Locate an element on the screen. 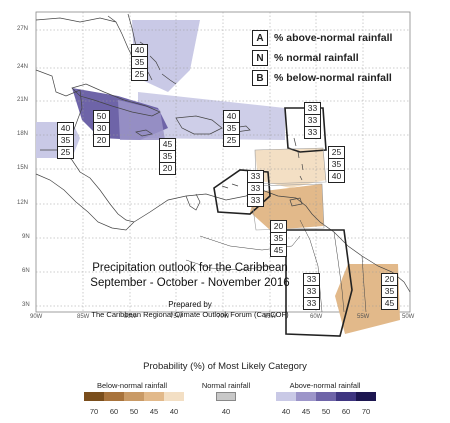  val-above-40: 40 is located at coordinates (286, 411).